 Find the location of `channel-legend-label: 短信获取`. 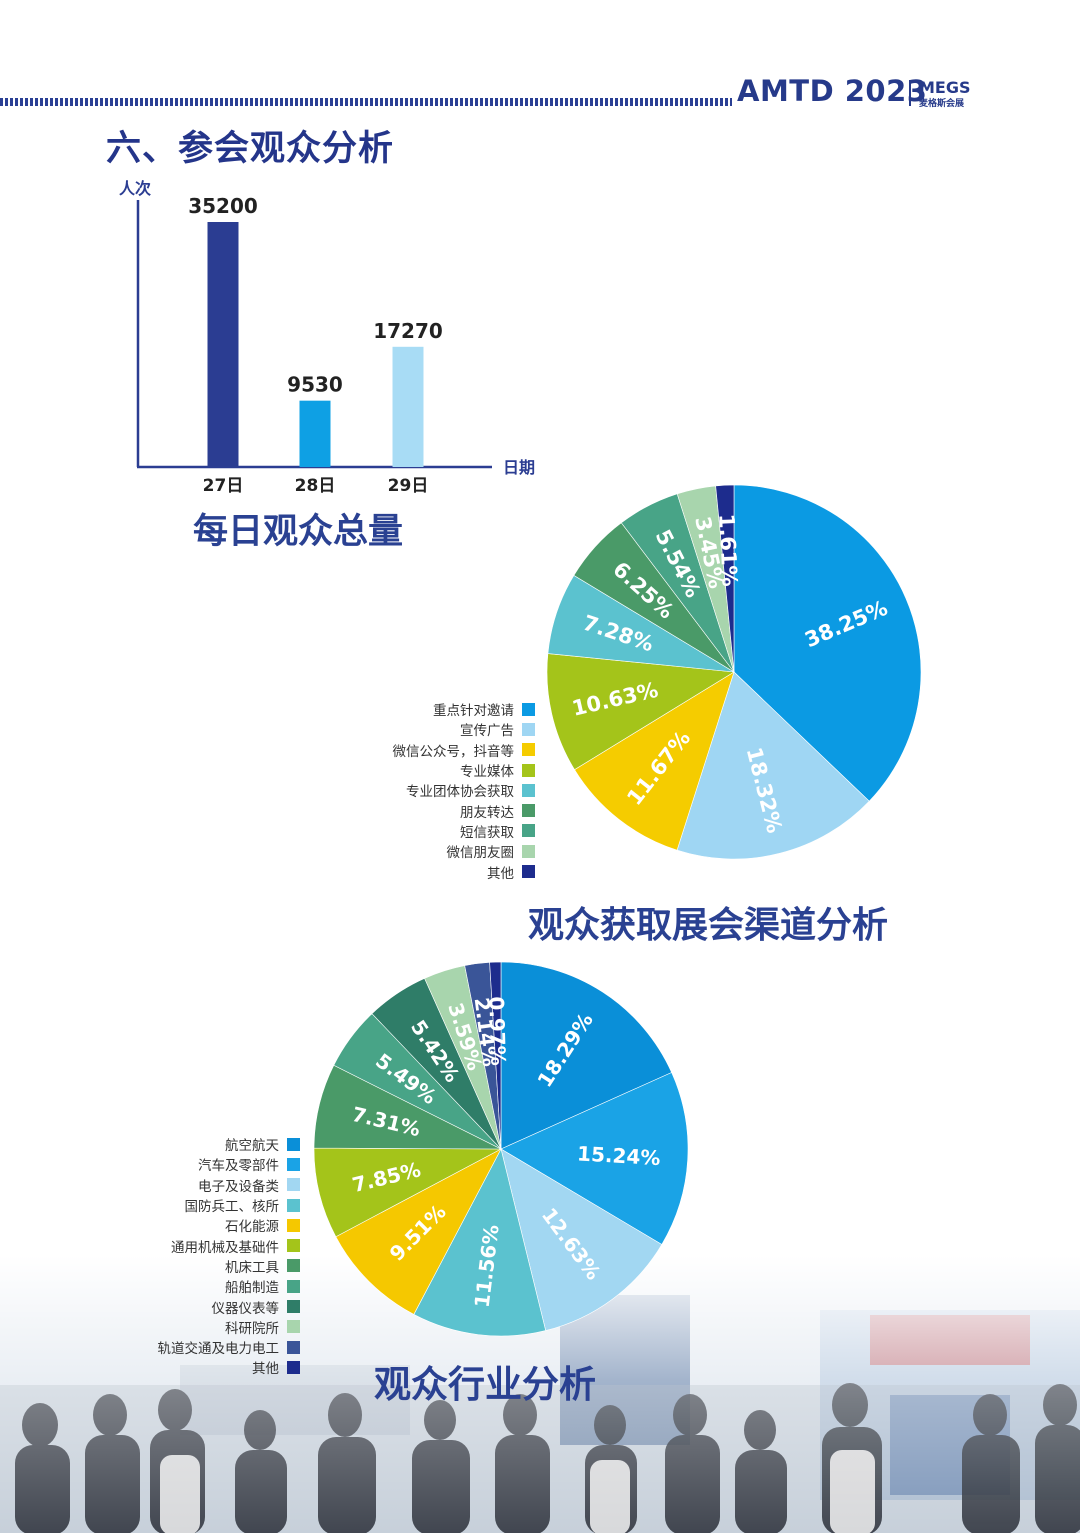

channel-legend-label: 短信获取 is located at coordinates (487, 832).